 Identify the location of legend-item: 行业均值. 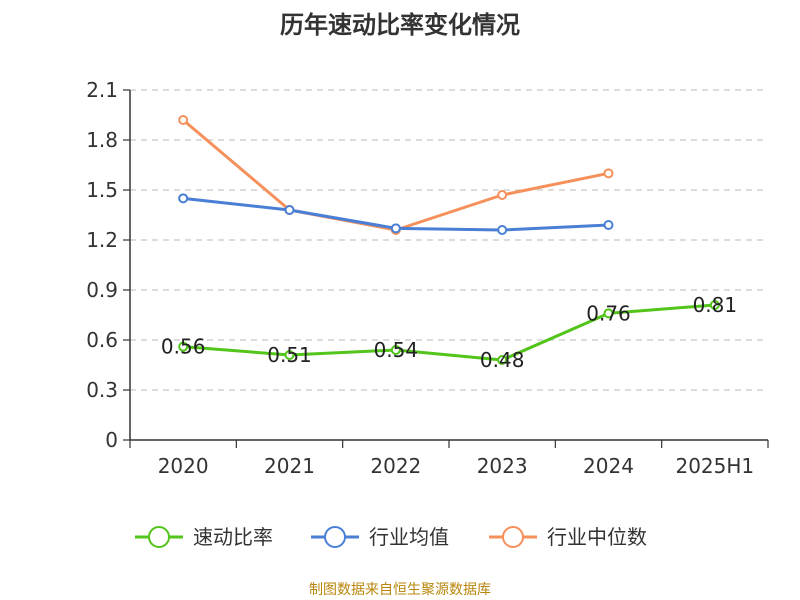
(380, 537).